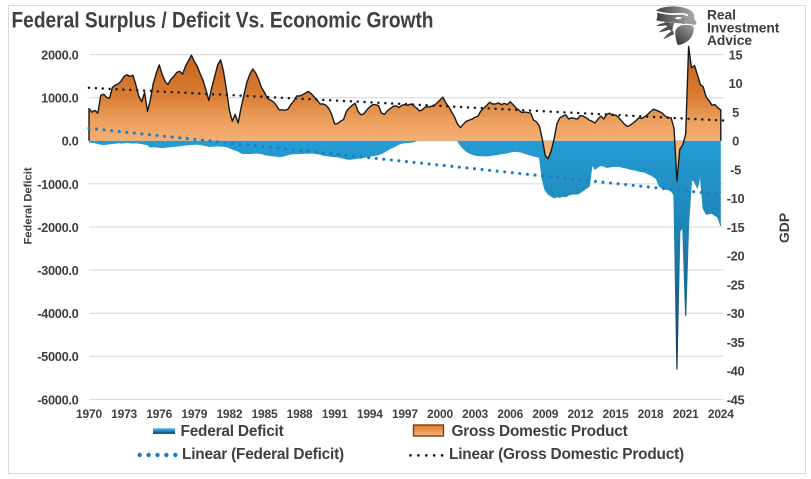 Image resolution: width=811 pixels, height=479 pixels. Describe the element at coordinates (70, 141) in the screenshot. I see `svg-text: 0.0` at that location.